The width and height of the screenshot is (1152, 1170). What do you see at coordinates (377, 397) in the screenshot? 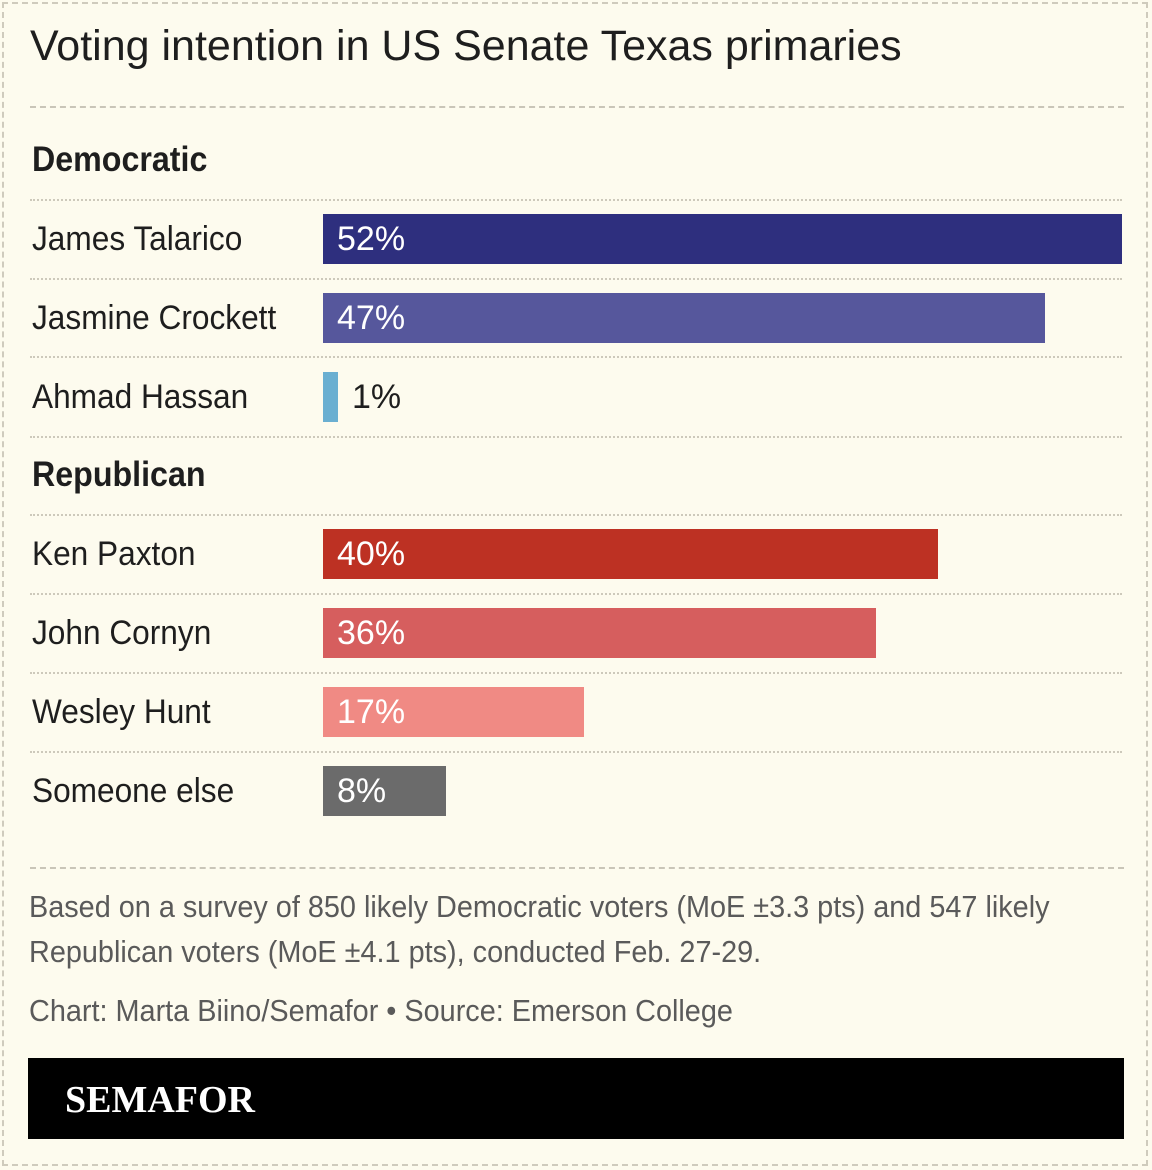
I see `value-label-ahmad-hassan: 1%` at bounding box center [377, 397].